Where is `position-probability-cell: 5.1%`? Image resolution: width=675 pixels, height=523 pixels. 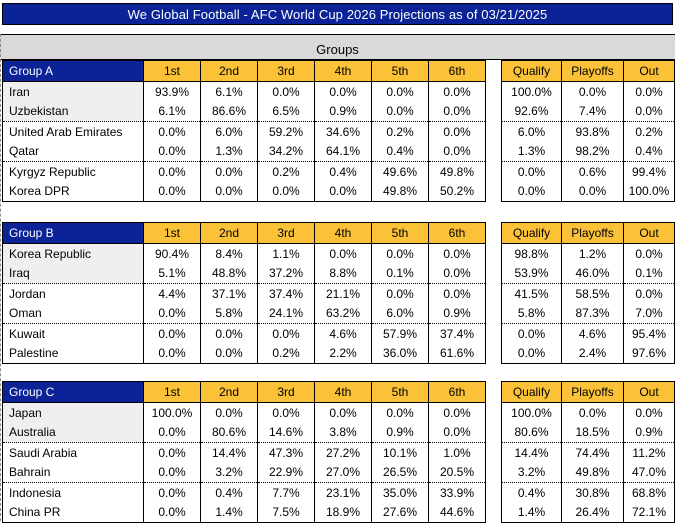 position-probability-cell: 5.1% is located at coordinates (172, 273).